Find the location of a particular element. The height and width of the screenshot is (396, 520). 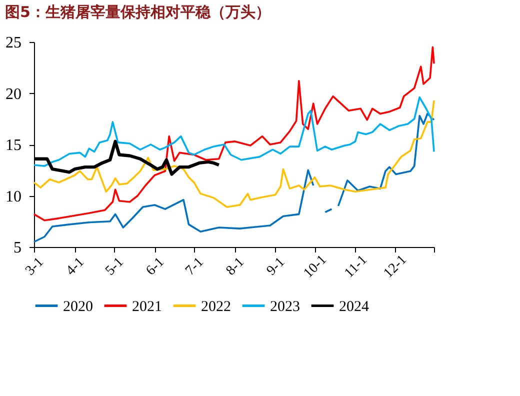

x-tick-label: 3-1 is located at coordinates (34, 266).